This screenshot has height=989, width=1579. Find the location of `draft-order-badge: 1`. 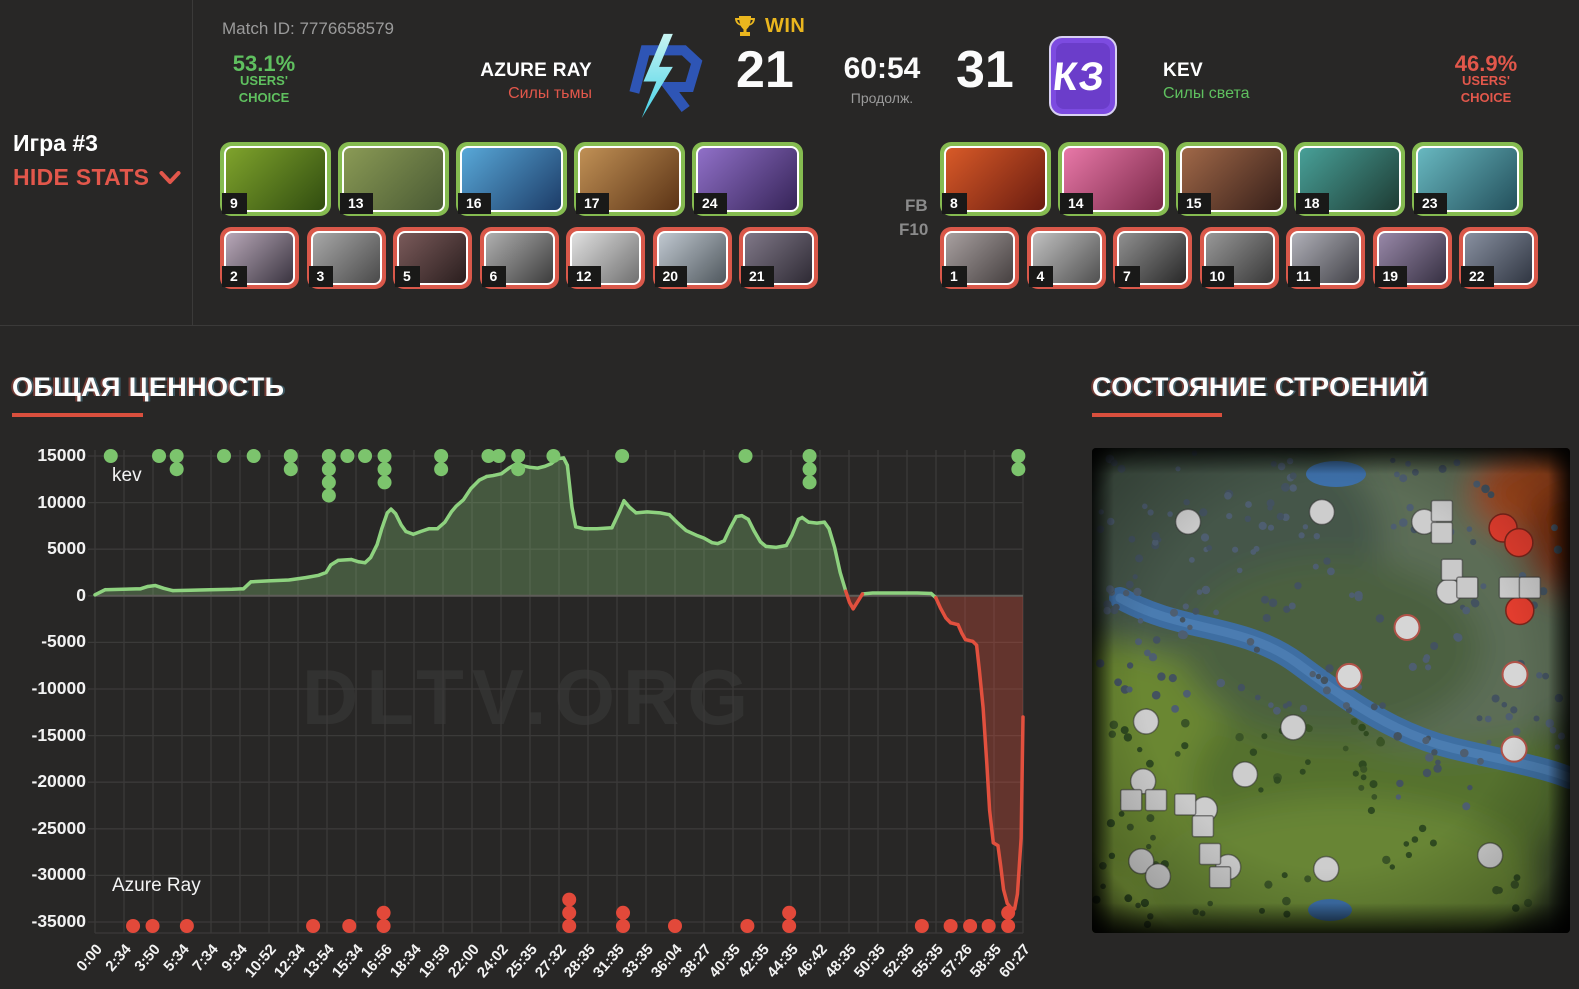

draft-order-badge: 1 is located at coordinates (954, 276).